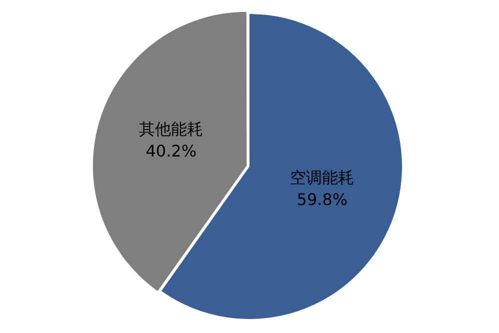  Describe the element at coordinates (171, 129) in the screenshot. I see `slice-label: 其他能耗` at that location.